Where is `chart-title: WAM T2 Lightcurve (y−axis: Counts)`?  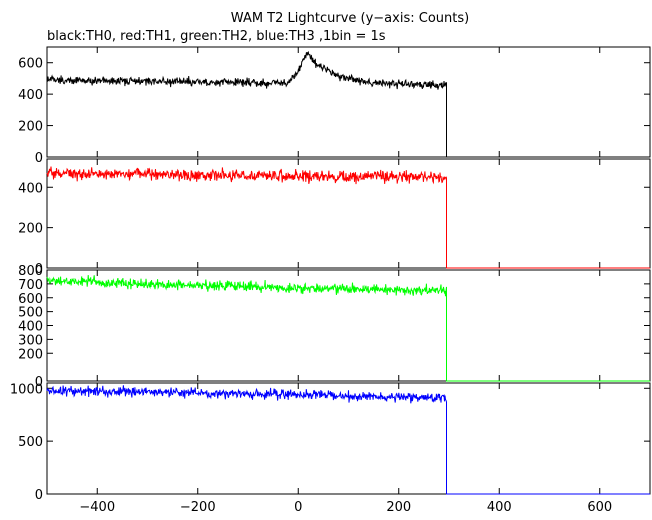
chart-title: WAM T2 Lightcurve (y−axis: Counts) is located at coordinates (350, 18).